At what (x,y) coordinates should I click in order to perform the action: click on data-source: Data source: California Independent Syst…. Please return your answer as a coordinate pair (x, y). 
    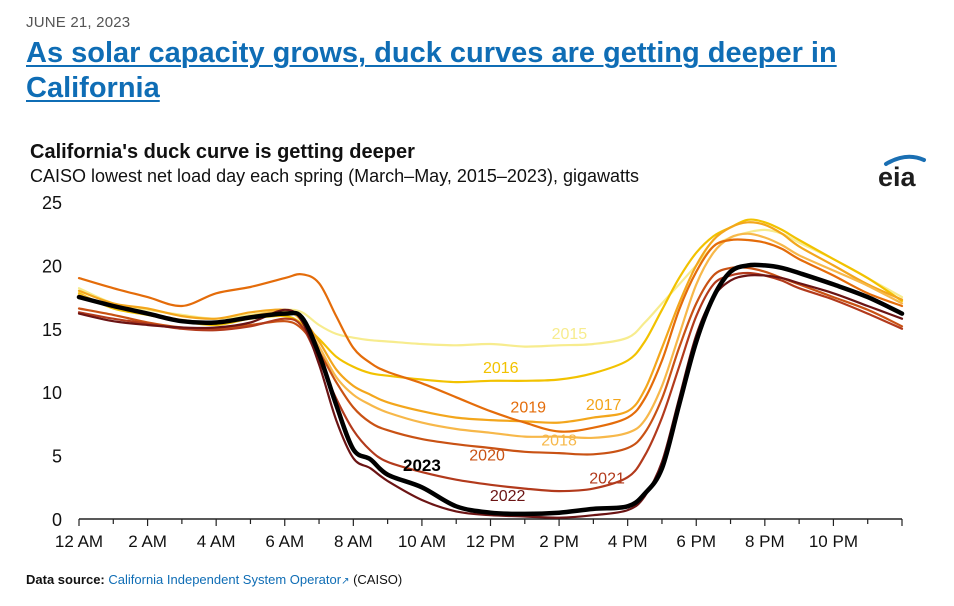
    Looking at the image, I should click on (214, 579).